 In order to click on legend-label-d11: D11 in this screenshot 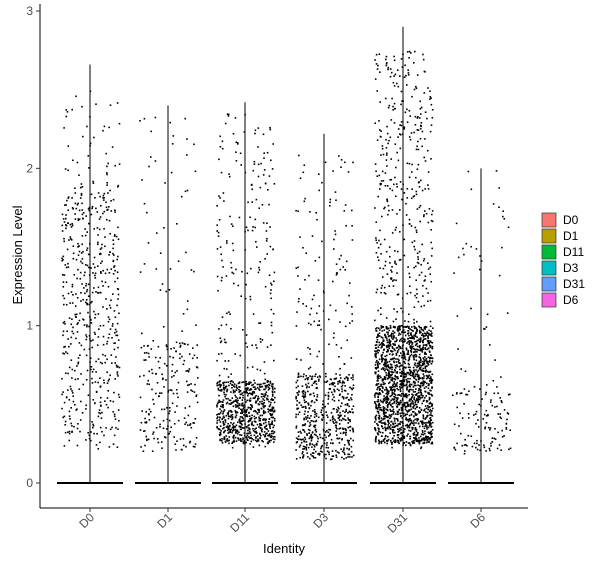, I will do `click(573, 252)`.